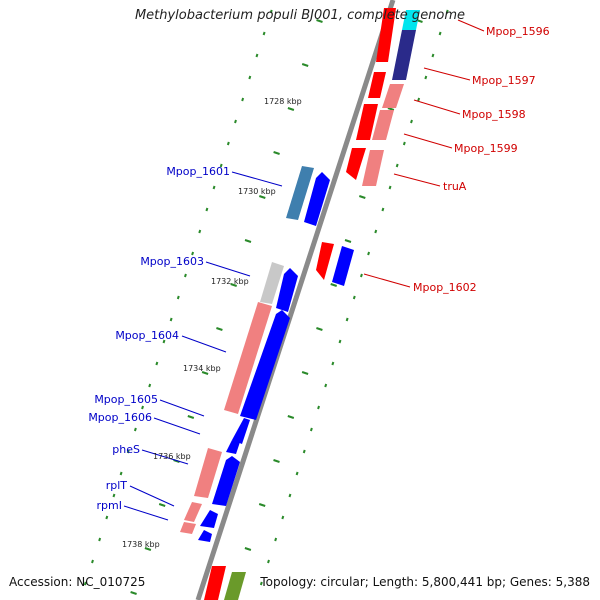 This screenshot has width=600, height=600. Describe the element at coordinates (226, 481) in the screenshot. I see `cds-reverse-phes-blue` at that location.